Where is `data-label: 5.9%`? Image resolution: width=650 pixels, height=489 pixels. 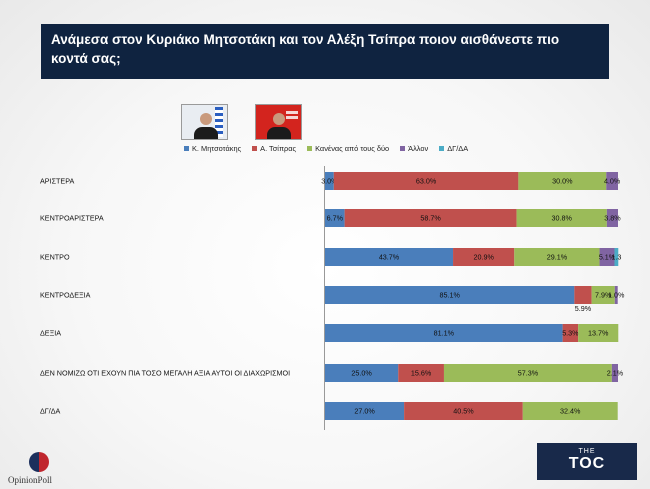 data-label: 5.9% is located at coordinates (583, 308).